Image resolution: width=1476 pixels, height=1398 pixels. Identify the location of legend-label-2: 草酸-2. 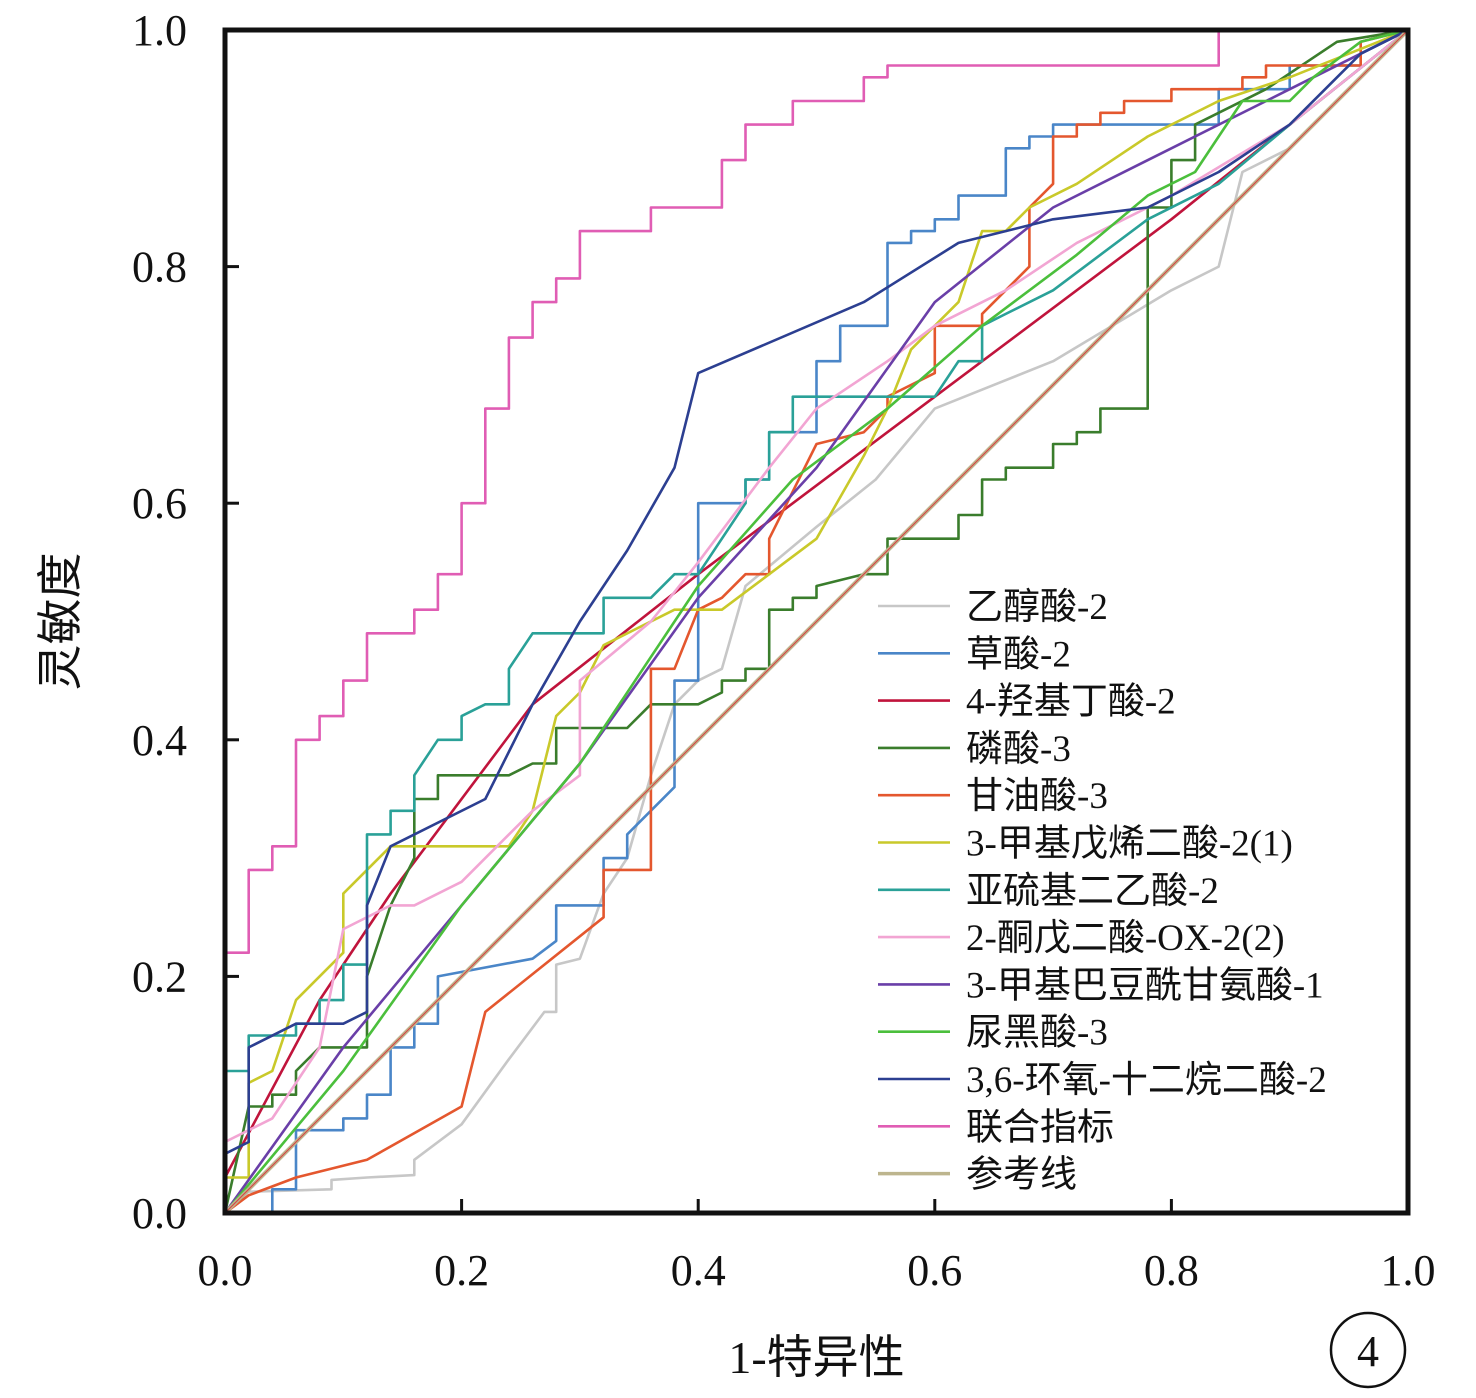
(1018, 654).